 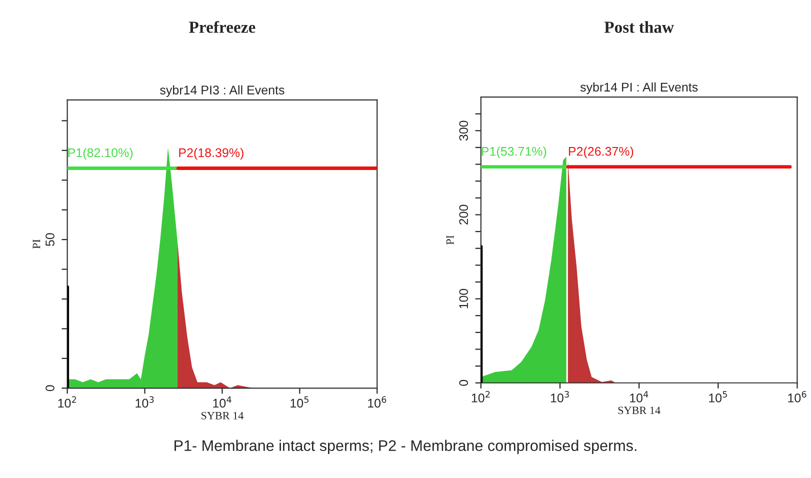 I want to click on series-label: P1(82.10%), so click(x=100, y=154).